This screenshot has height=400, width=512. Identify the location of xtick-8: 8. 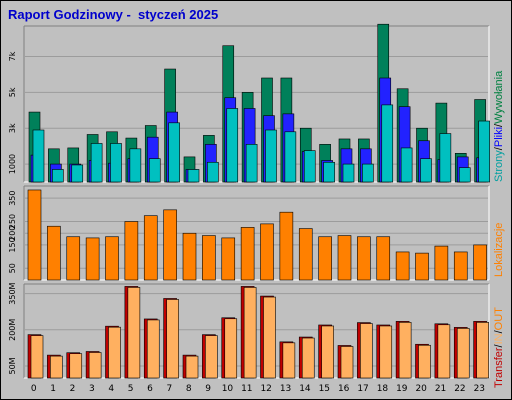
(189, 389).